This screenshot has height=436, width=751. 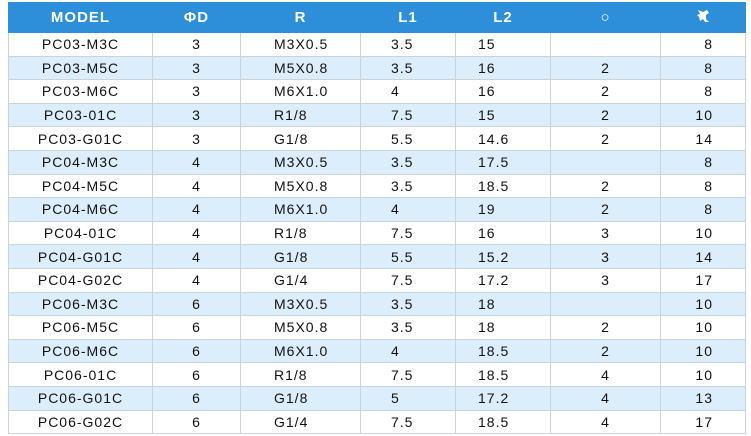 I want to click on table-cell: 17, so click(x=703, y=280).